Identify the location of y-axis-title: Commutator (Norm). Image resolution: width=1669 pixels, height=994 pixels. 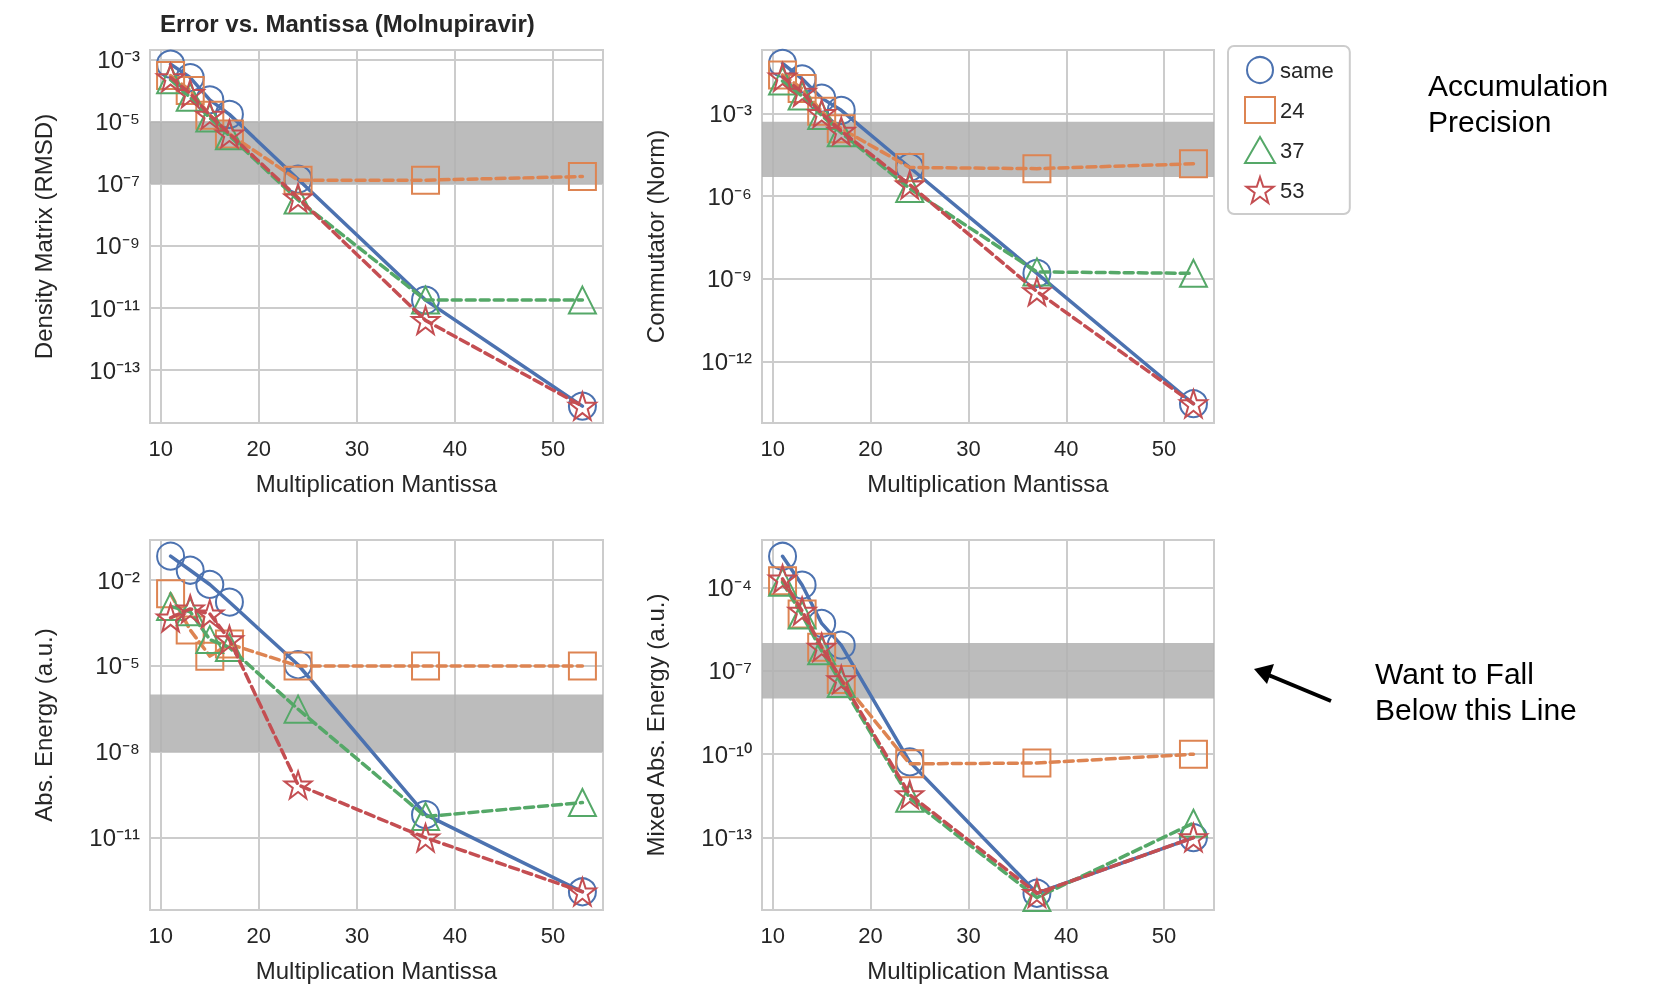
(655, 236).